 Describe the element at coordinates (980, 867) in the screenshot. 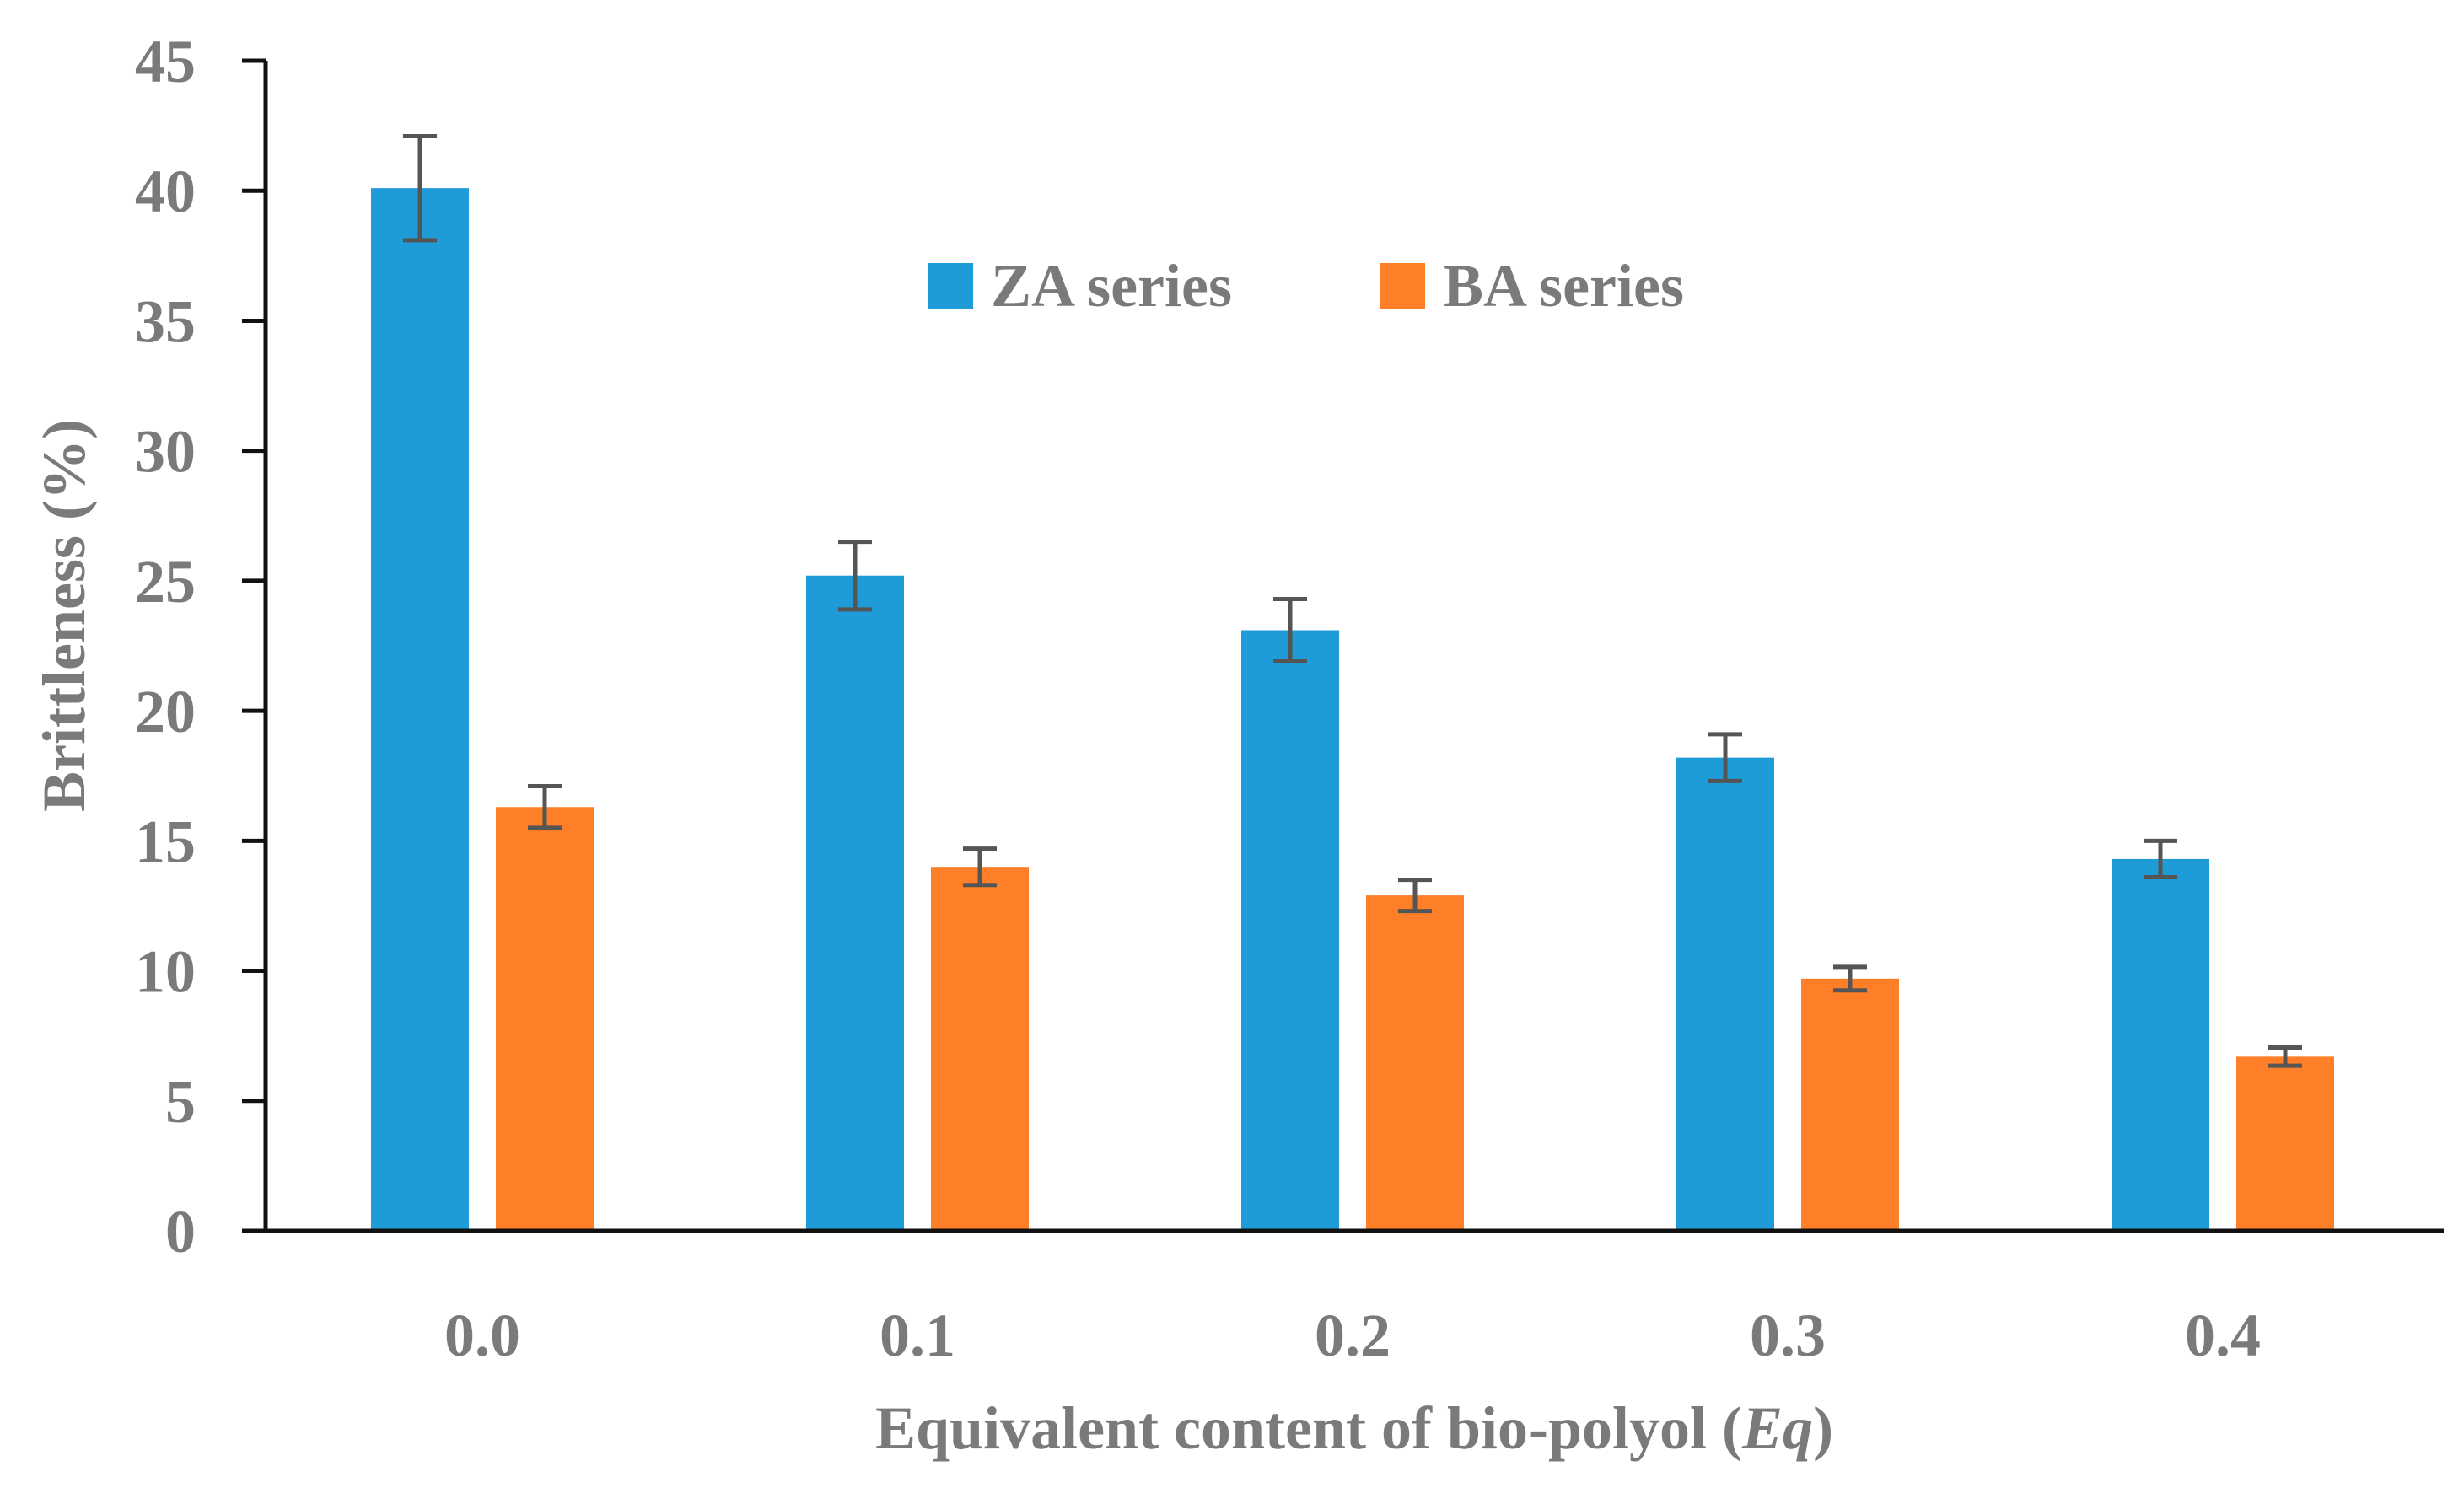

I see `error-bar-ba-series-0.1` at that location.